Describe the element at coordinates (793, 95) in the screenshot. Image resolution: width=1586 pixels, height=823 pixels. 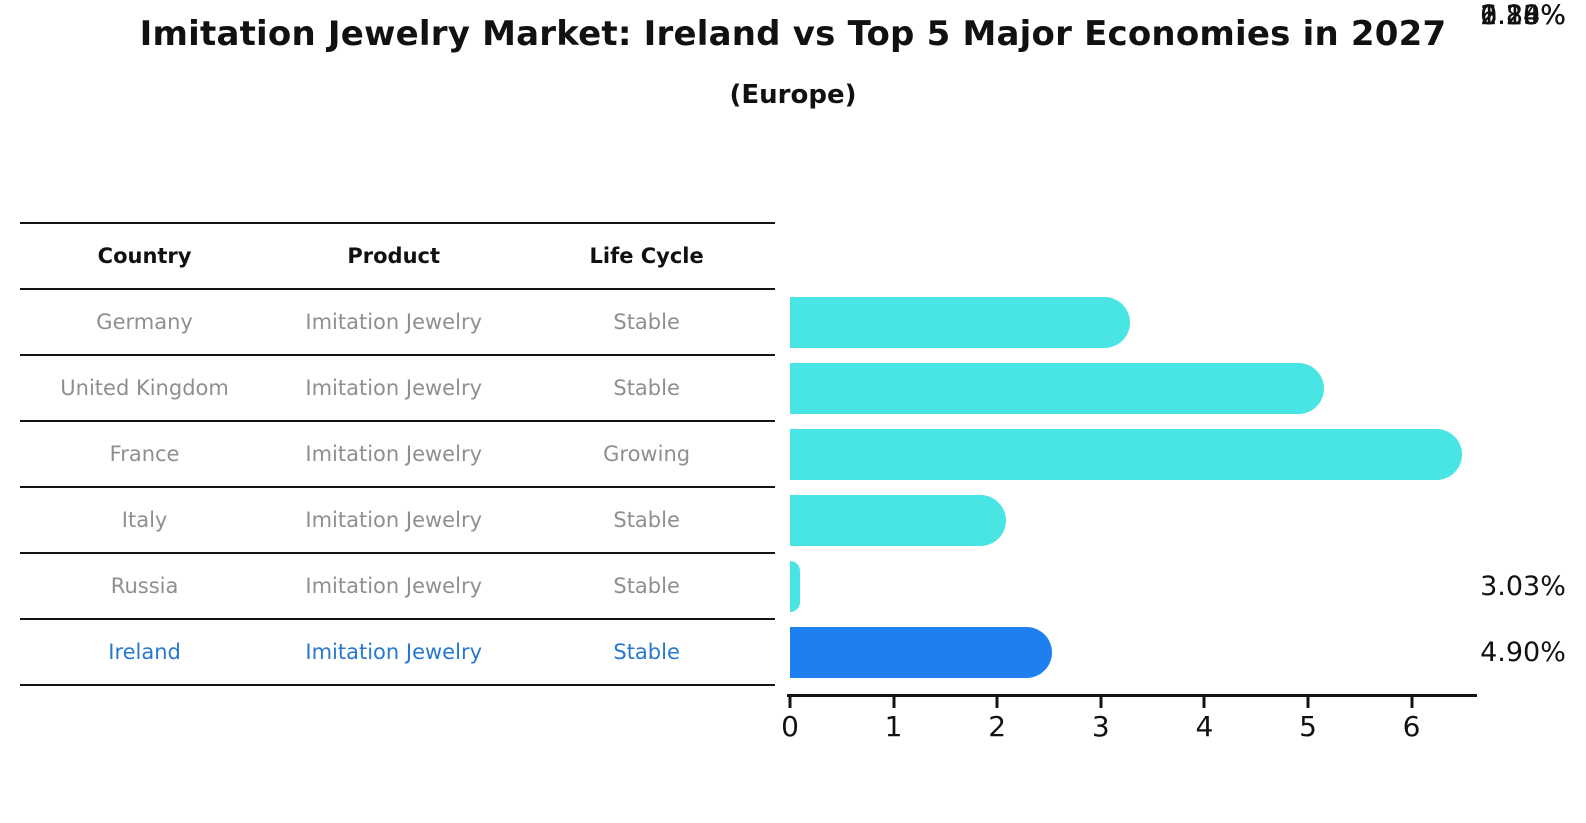
I see `page-subtitle: (Europe)` at that location.